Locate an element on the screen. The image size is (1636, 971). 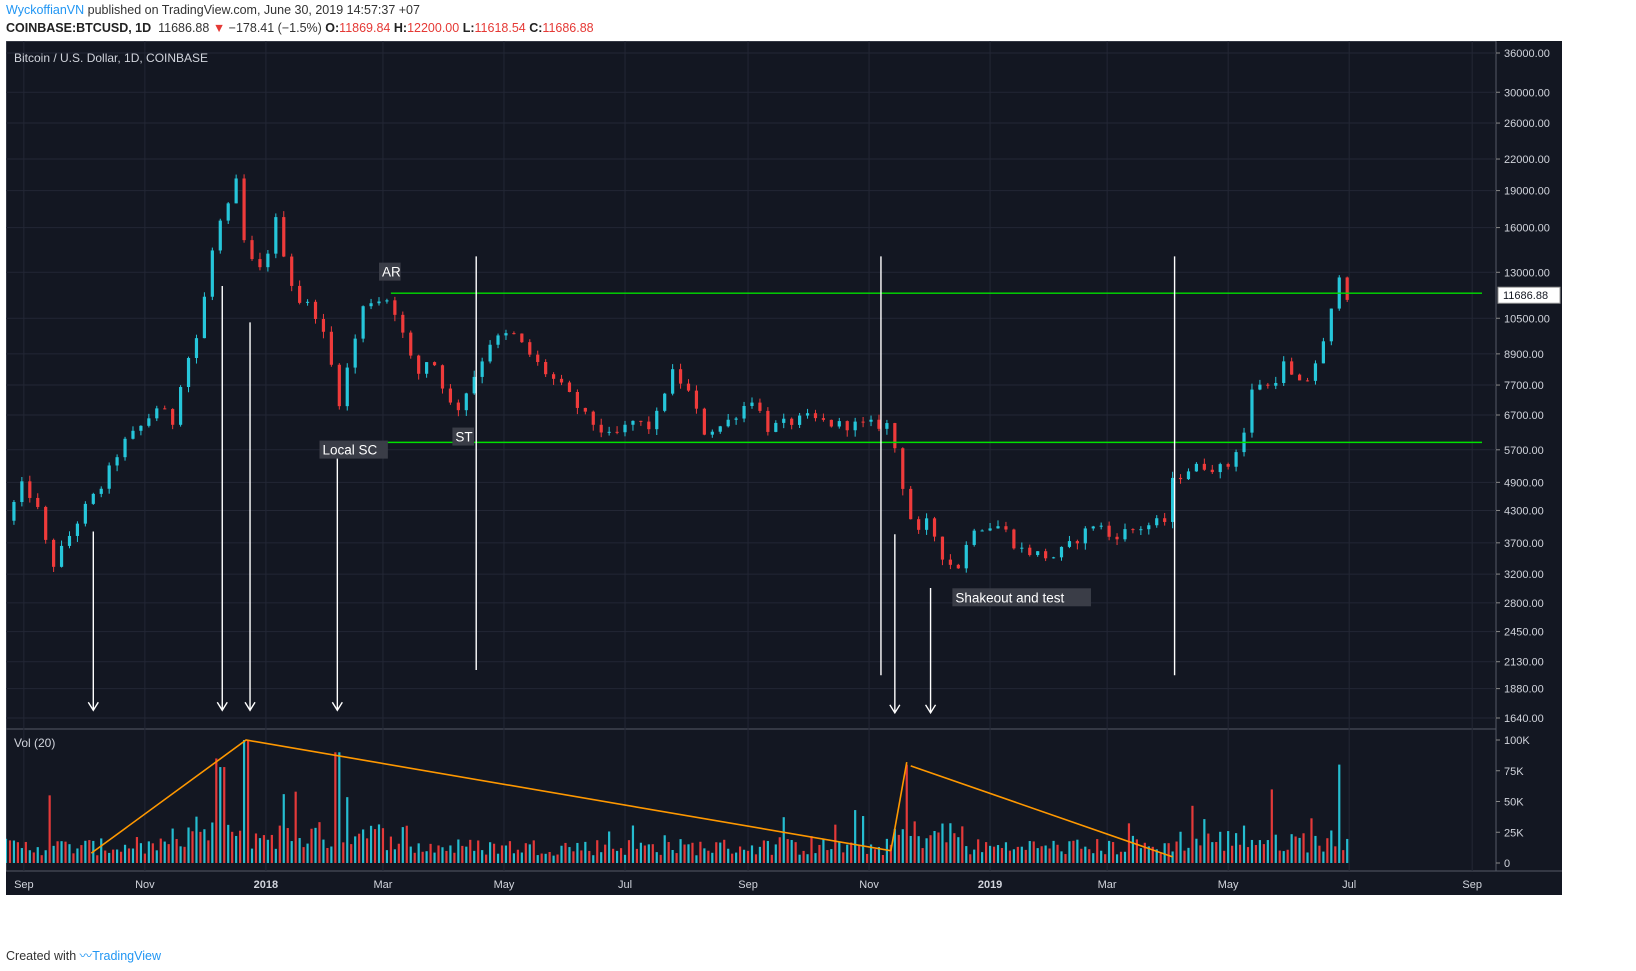
last-price-tag is located at coordinates (1529, 295).